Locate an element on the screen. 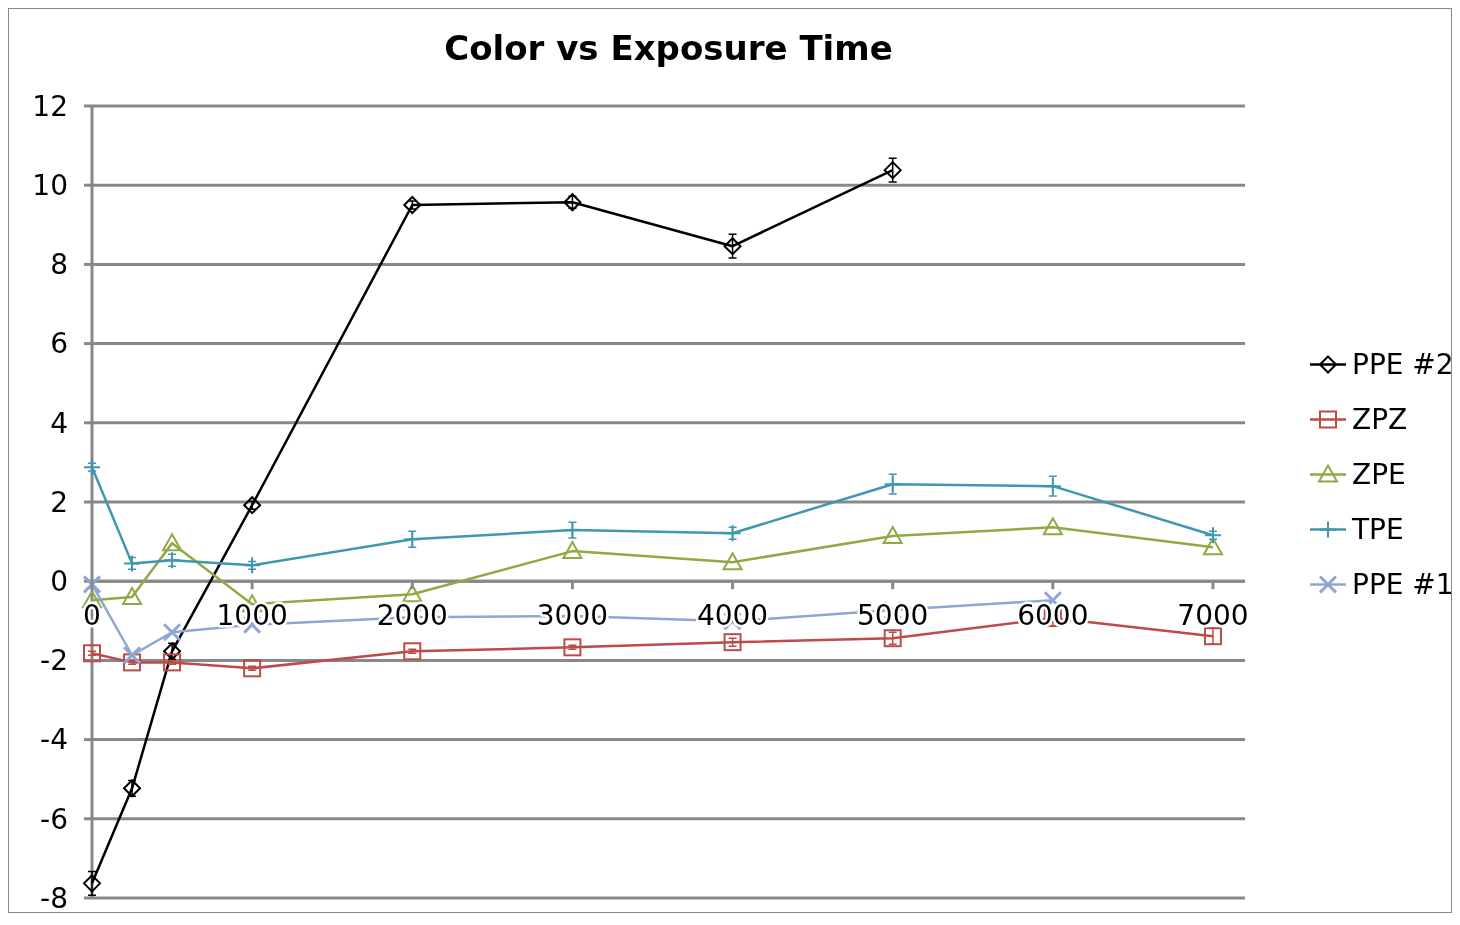  legend-label: ZPE is located at coordinates (1379, 475).